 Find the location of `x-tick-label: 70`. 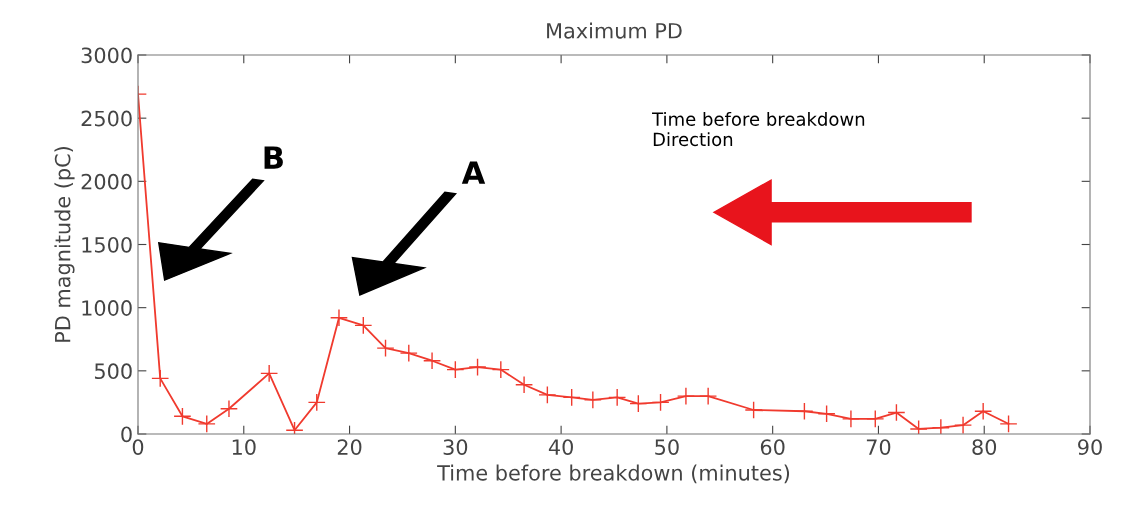

x-tick-label: 70 is located at coordinates (878, 447).